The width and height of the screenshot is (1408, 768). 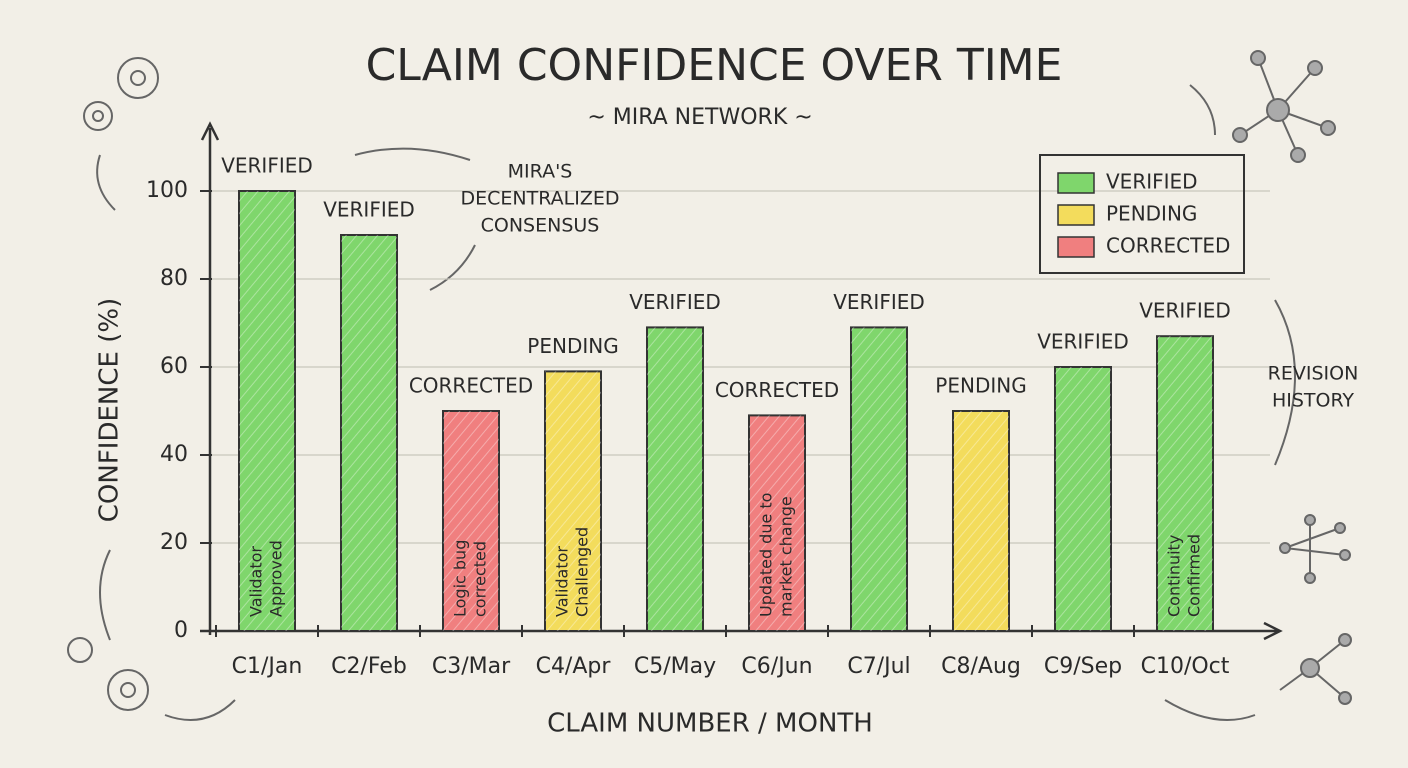 I want to click on bar-note: Continuity, so click(x=1174, y=576).